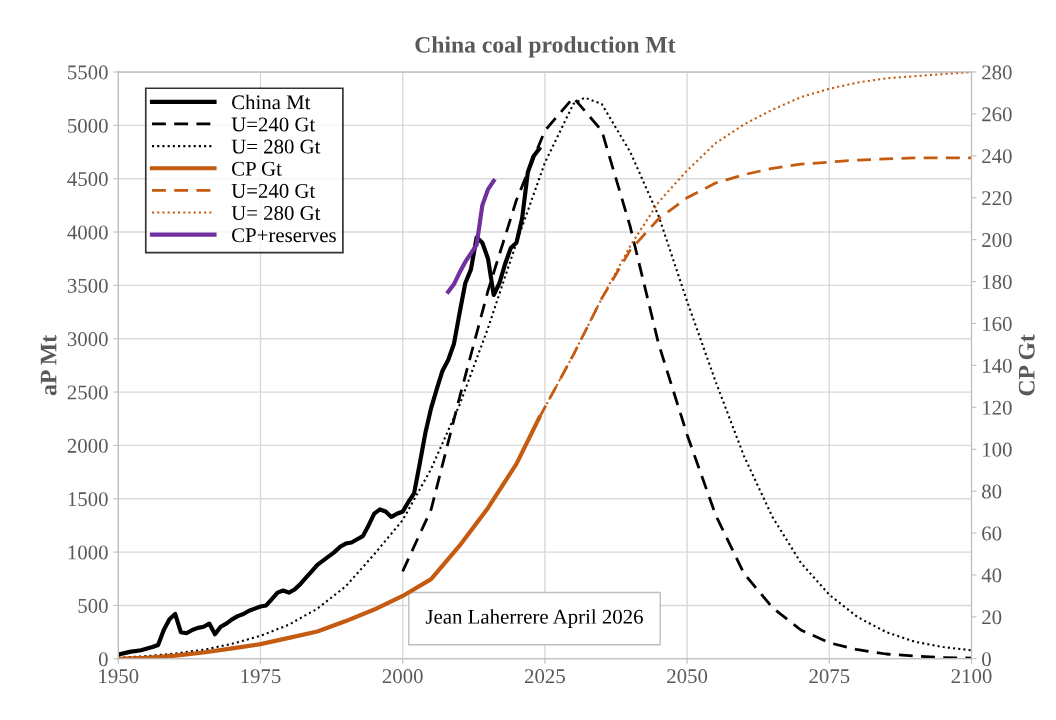  I want to click on legend-label: CP Gt, so click(257, 168).